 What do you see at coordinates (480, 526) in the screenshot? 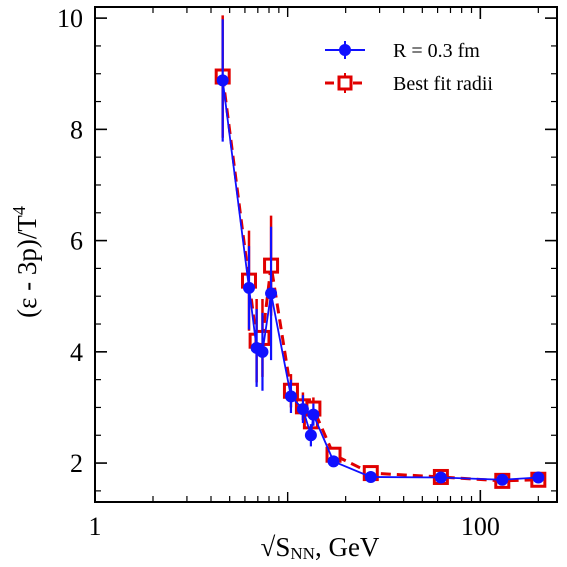
I see `x-tick-label-1: 100` at bounding box center [480, 526].